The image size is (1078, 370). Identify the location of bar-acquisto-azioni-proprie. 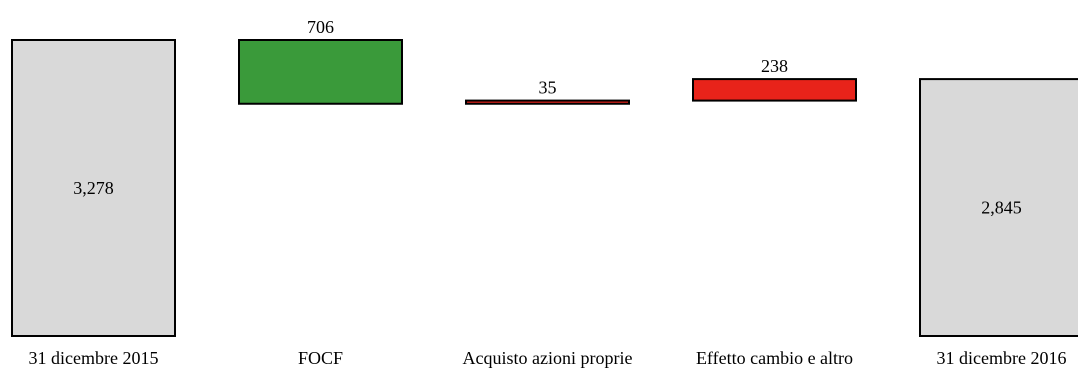
(547, 102).